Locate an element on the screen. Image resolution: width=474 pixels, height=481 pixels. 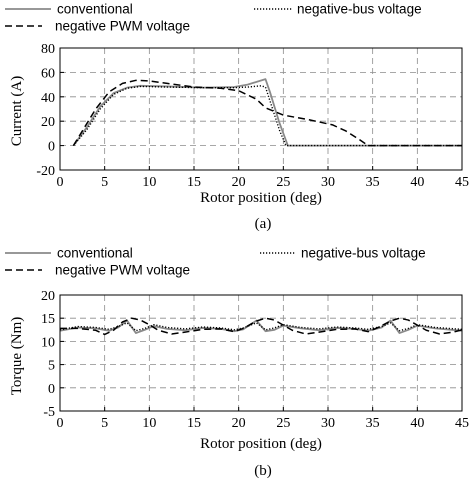
y-tick-label: 40 is located at coordinates (48, 98).